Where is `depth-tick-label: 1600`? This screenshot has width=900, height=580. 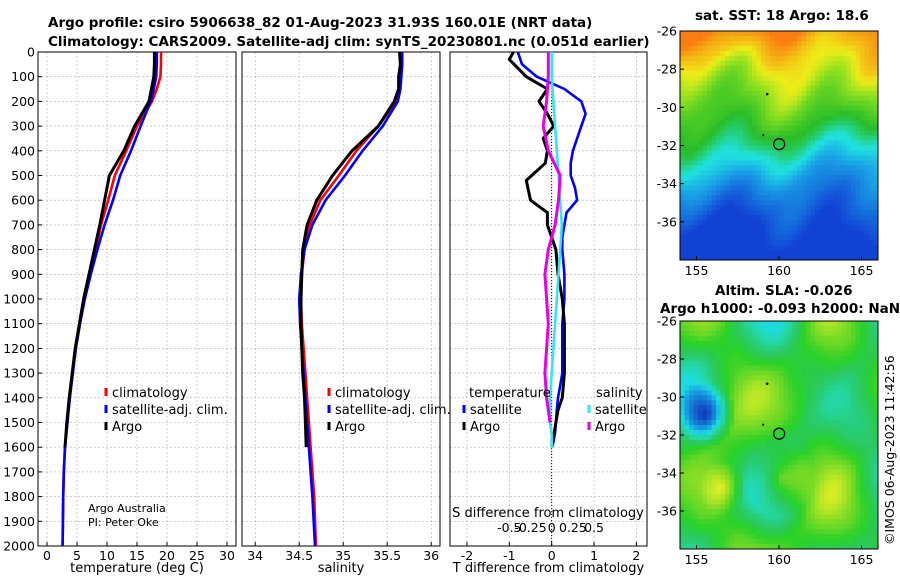
depth-tick-label: 1600 is located at coordinates (19, 447).